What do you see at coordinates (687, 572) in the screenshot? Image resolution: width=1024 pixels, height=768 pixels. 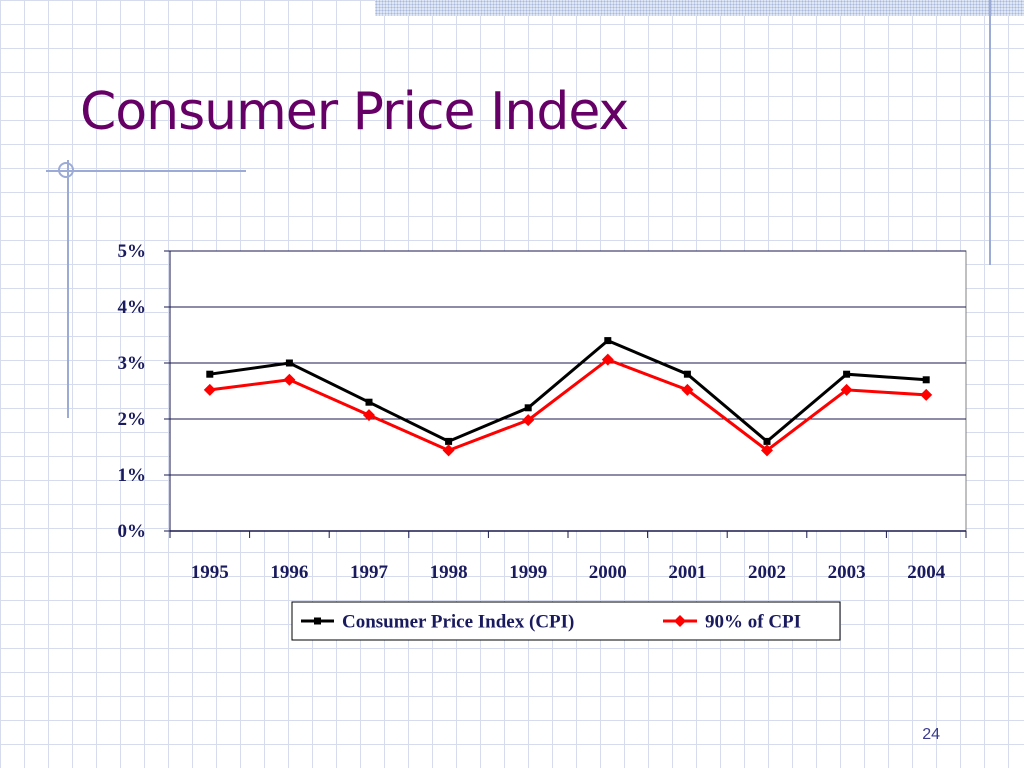 I see `x-tick-label: 2001` at bounding box center [687, 572].